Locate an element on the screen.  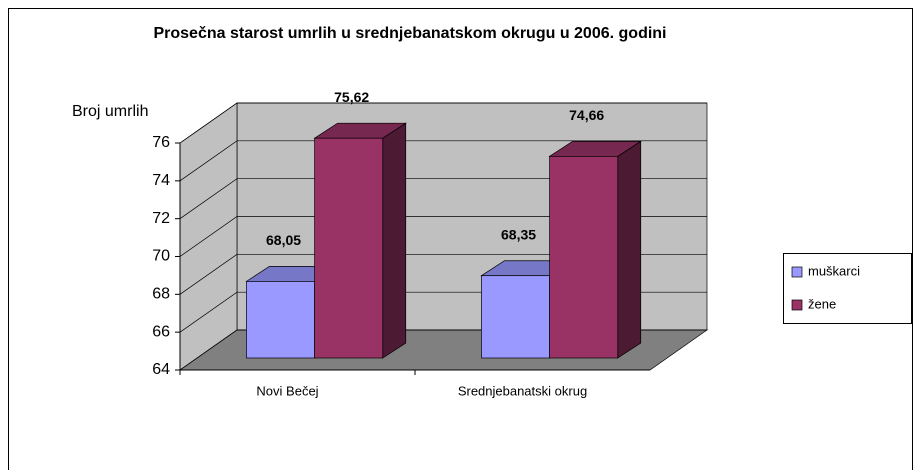
x-tick-label: Novi Bečej is located at coordinates (287, 390).